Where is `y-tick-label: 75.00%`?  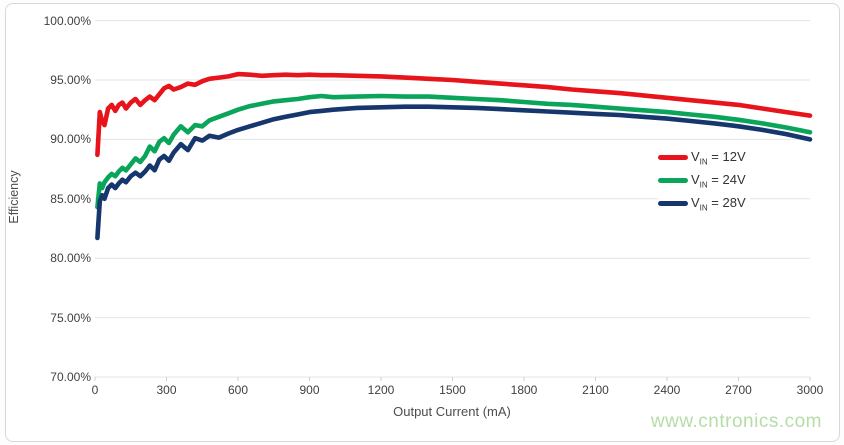 y-tick-label: 75.00% is located at coordinates (70, 317).